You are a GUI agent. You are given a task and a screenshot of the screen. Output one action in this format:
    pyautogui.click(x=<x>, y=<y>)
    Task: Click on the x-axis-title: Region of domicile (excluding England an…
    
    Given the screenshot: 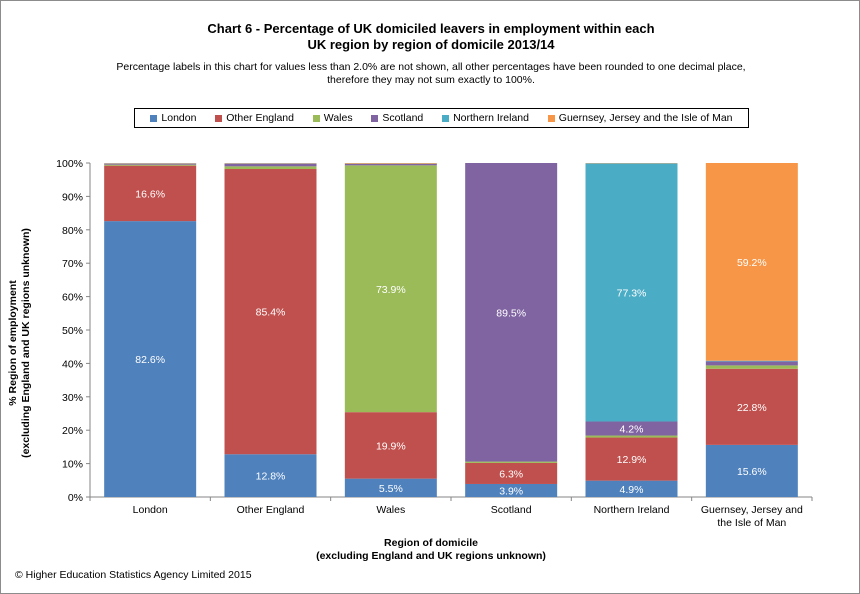 What is the action you would take?
    pyautogui.click(x=431, y=550)
    